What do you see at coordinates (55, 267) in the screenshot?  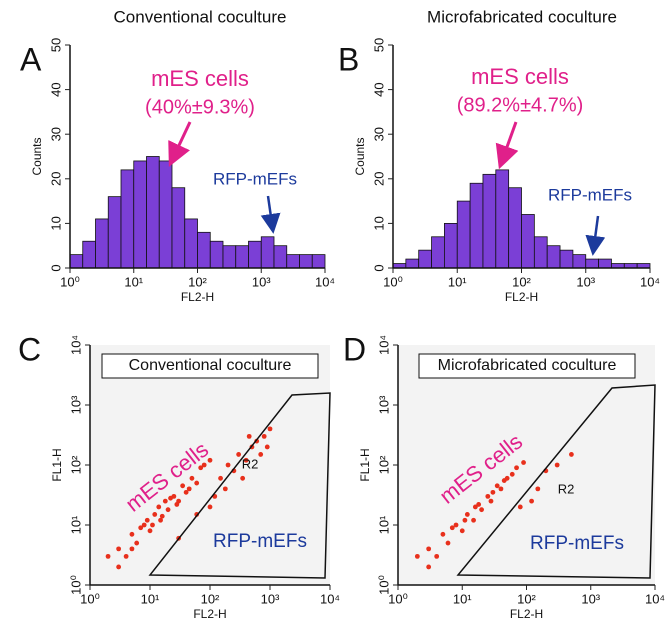 I see `y-tick-label: 0` at bounding box center [55, 267].